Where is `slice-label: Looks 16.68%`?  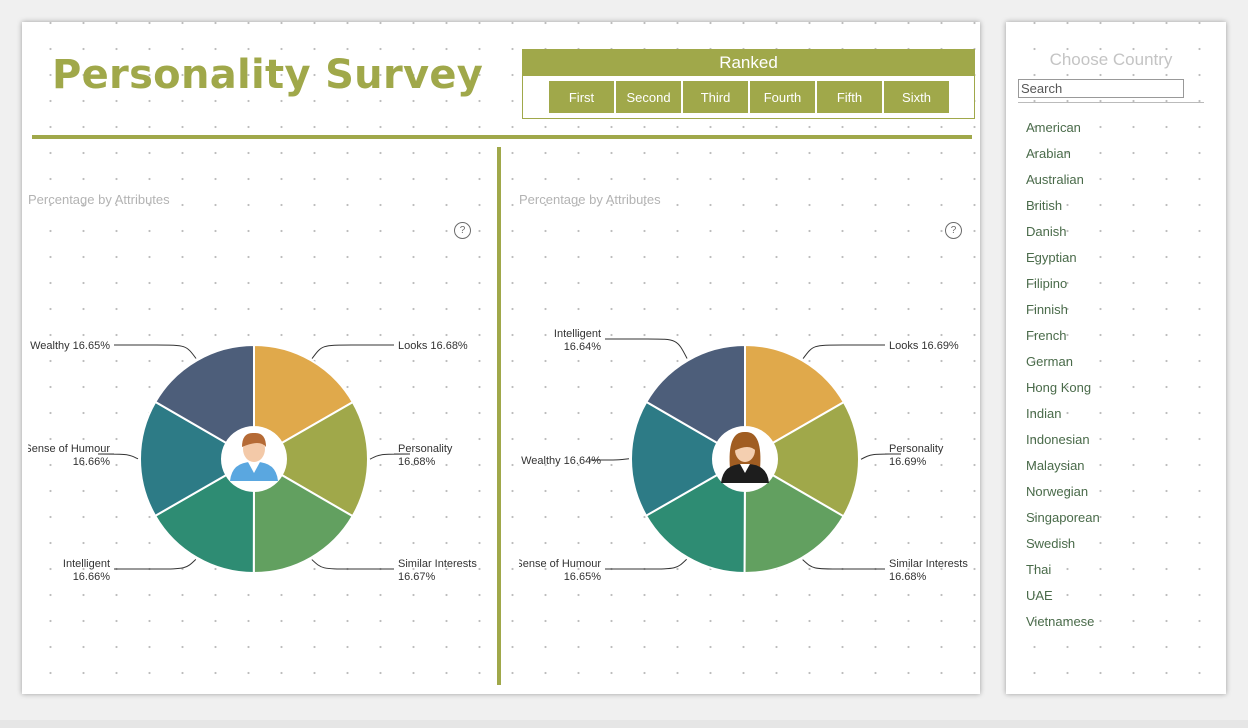 slice-label: Looks 16.68% is located at coordinates (433, 346).